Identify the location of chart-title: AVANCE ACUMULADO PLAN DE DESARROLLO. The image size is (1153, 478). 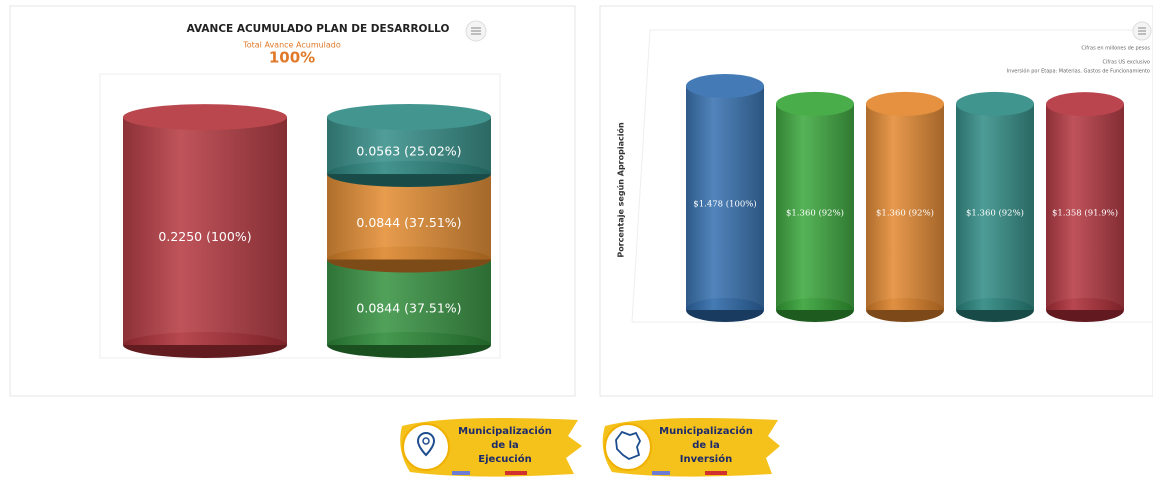
(318, 29).